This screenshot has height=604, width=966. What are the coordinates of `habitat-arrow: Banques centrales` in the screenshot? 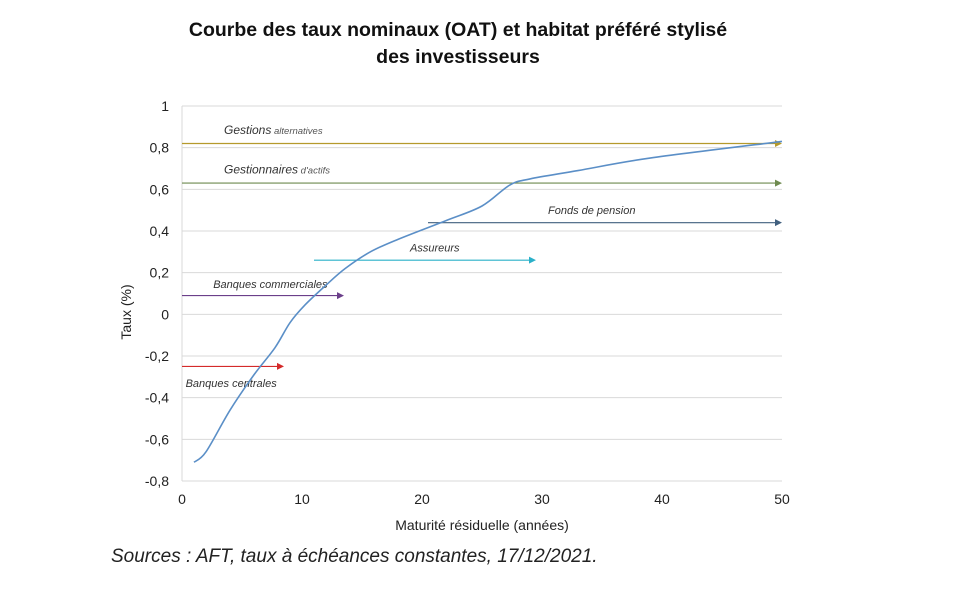 It's located at (233, 376).